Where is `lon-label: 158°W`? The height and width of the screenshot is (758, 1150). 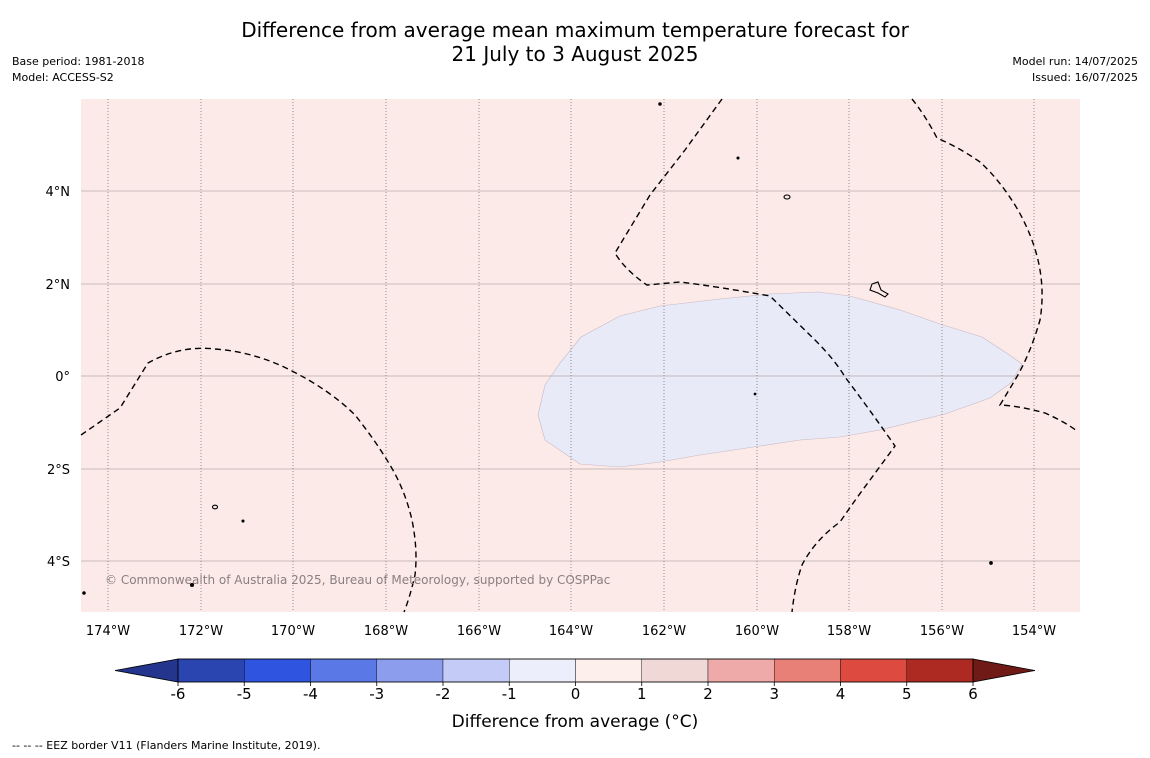 lon-label: 158°W is located at coordinates (849, 631).